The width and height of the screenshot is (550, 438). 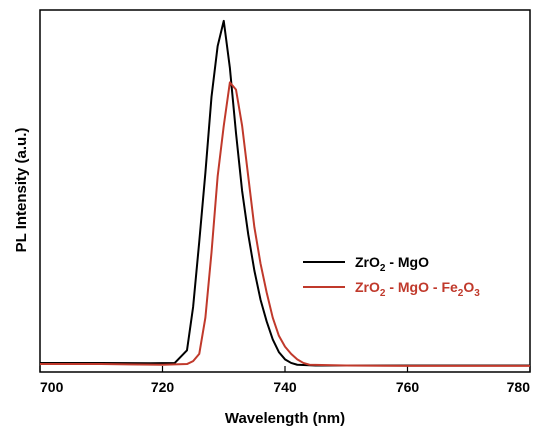 I want to click on x-tick-label-700: 700, so click(x=52, y=387).